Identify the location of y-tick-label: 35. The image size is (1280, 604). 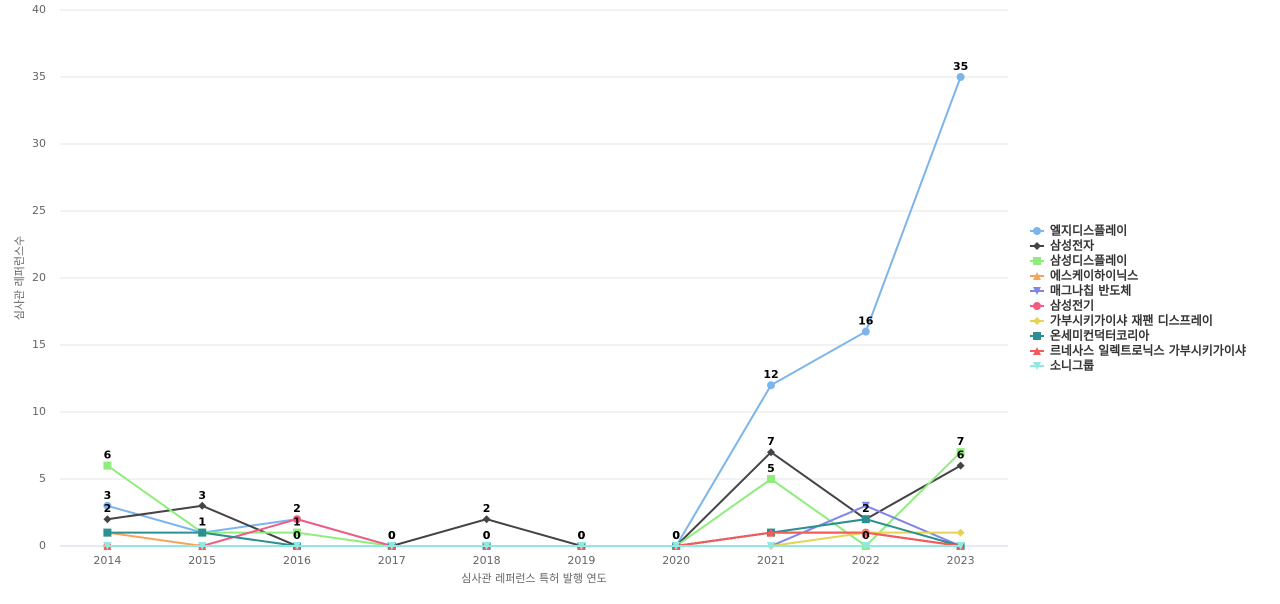
(39, 76).